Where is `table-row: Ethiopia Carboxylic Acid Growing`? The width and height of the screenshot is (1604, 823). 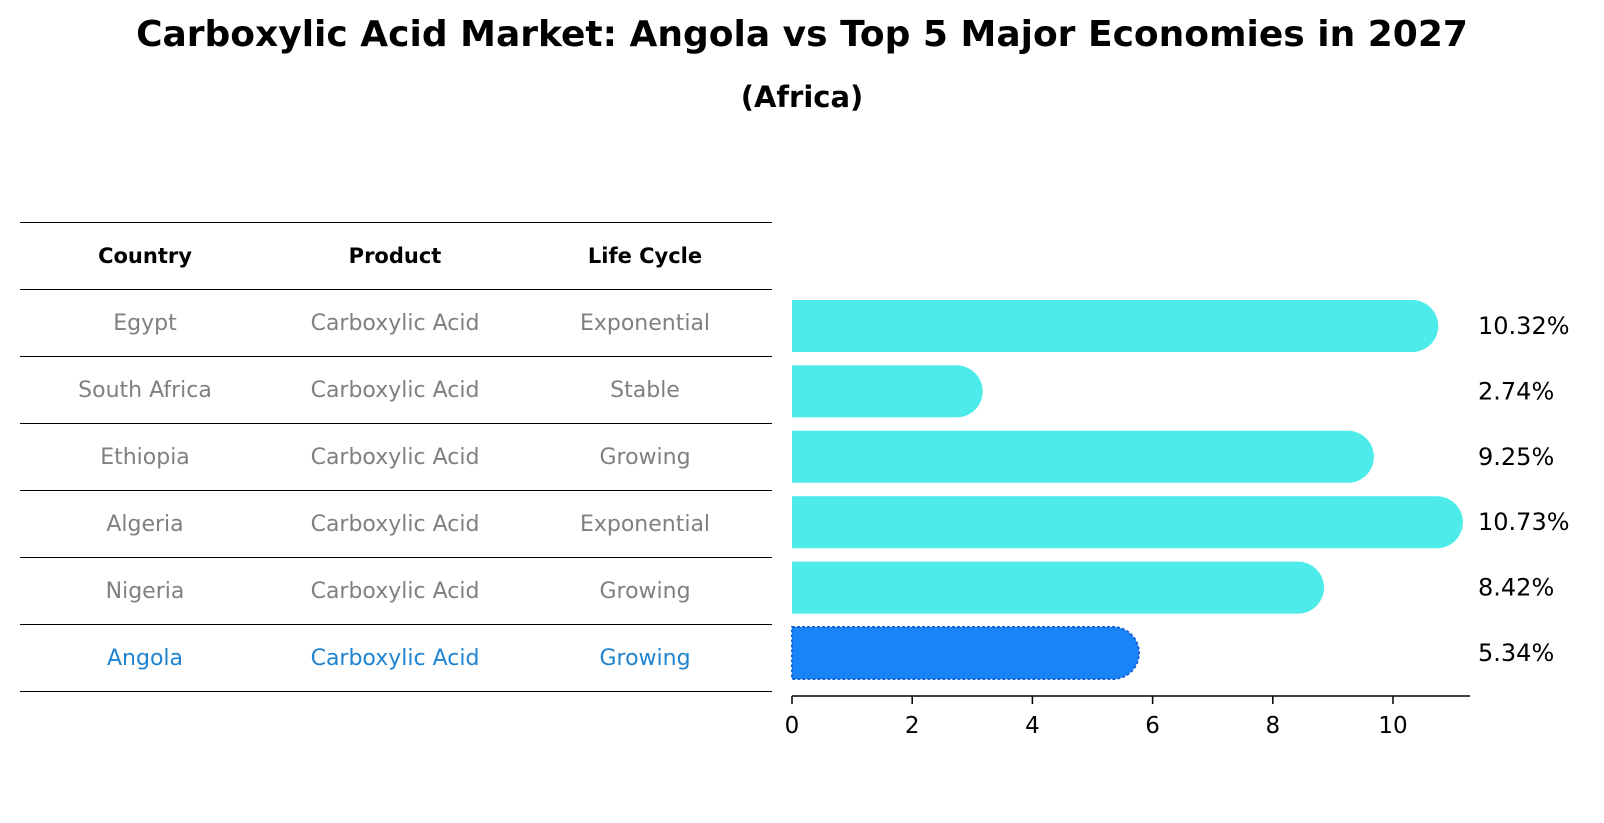
table-row: Ethiopia Carboxylic Acid Growing is located at coordinates (396, 456).